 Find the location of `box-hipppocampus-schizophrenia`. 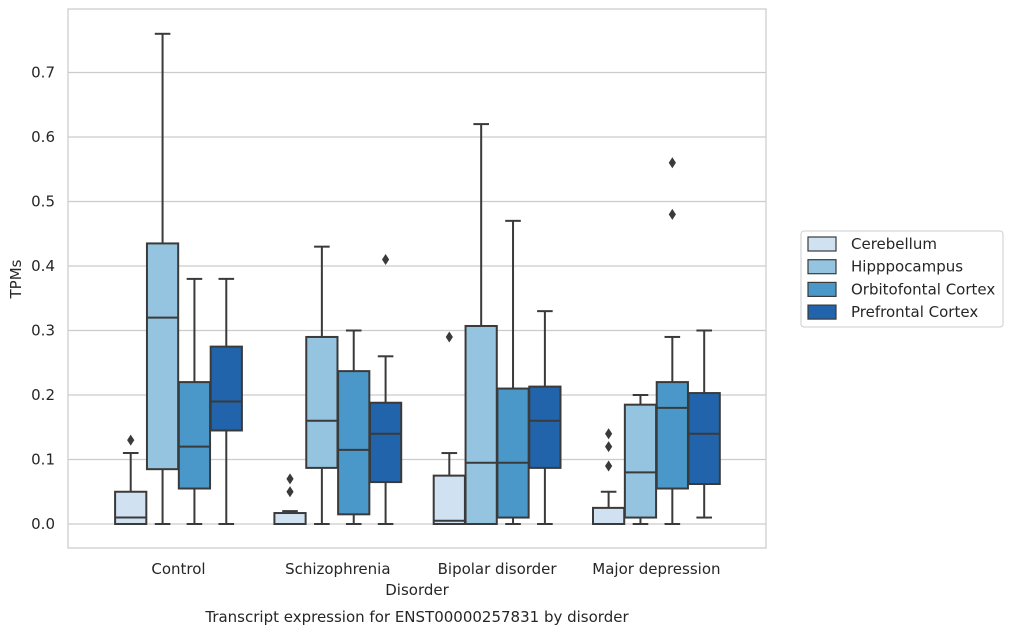

box-hipppocampus-schizophrenia is located at coordinates (322, 385).